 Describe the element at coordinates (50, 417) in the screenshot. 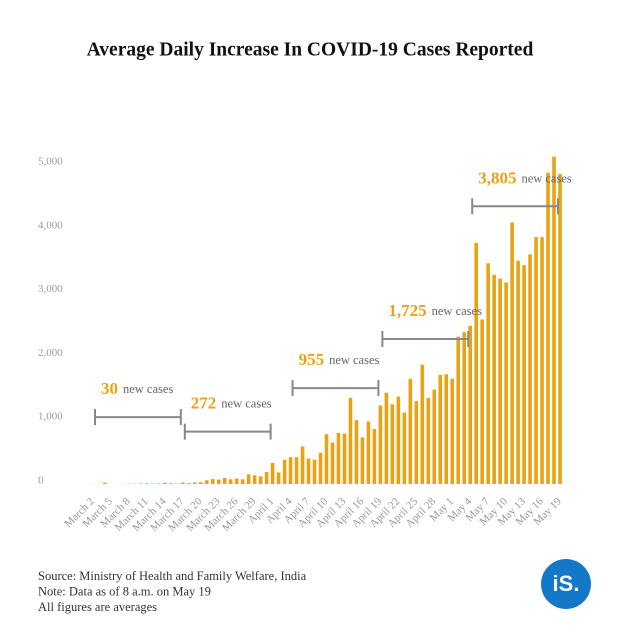

I see `y-tick-label: 1,000` at that location.